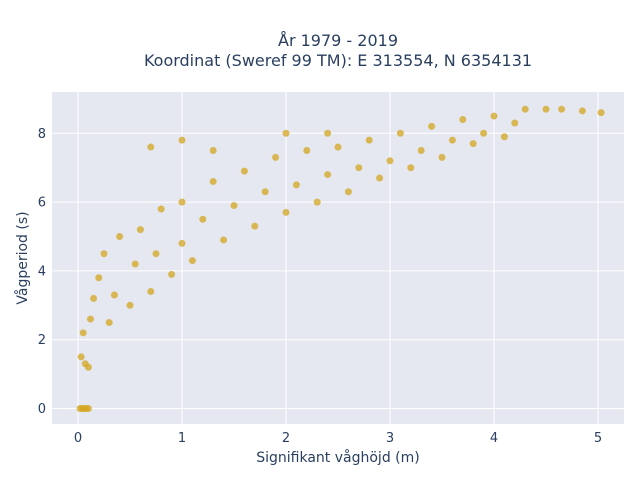  Describe the element at coordinates (42, 340) in the screenshot. I see `y-tick-label: 2` at that location.